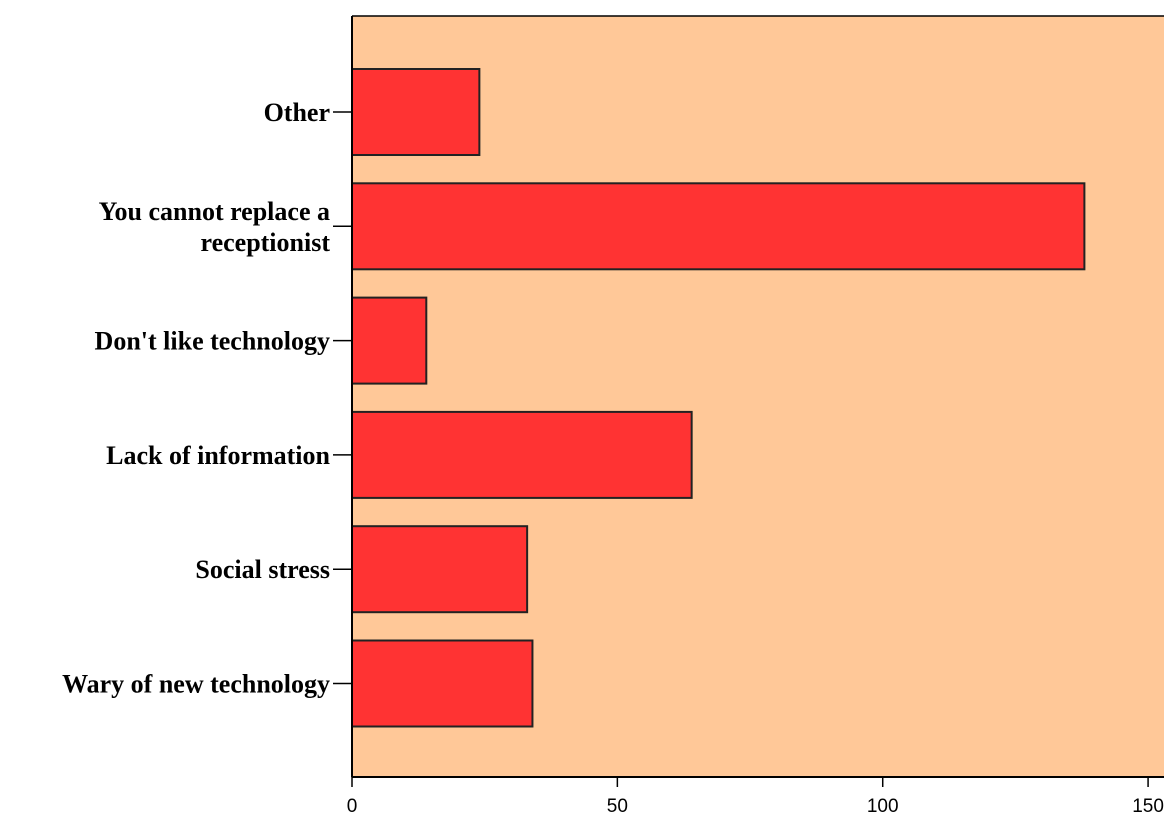 The image size is (1164, 819). Describe the element at coordinates (297, 112) in the screenshot. I see `category-label: Other` at that location.